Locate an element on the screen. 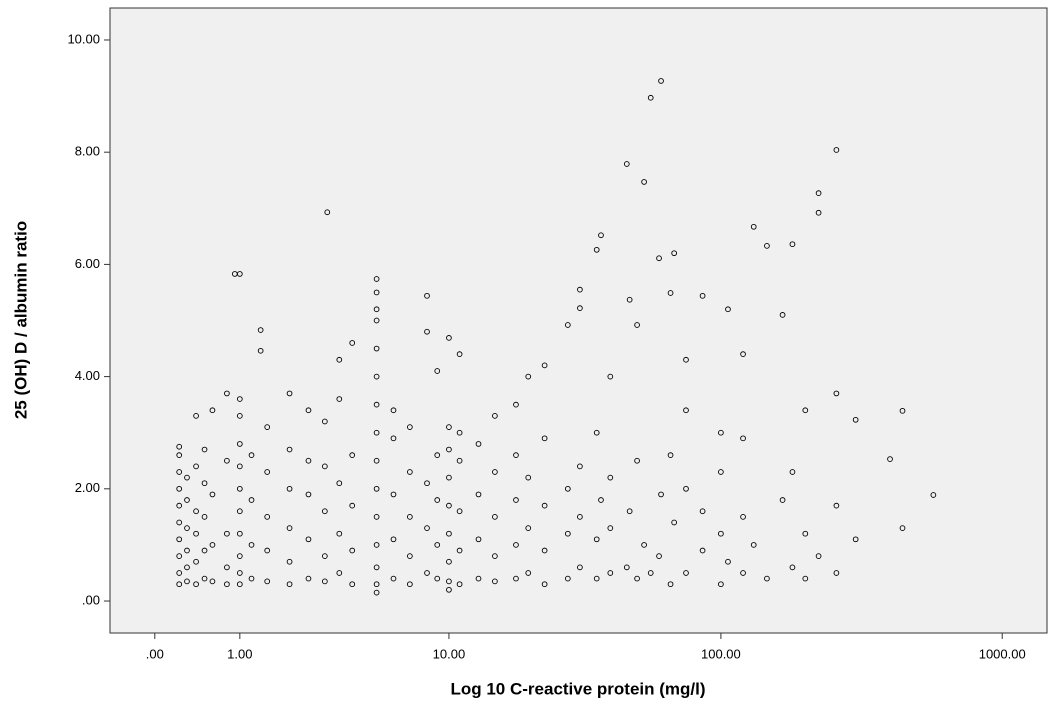 Image resolution: width=1049 pixels, height=704 pixels. y-tick-label: 4.00 is located at coordinates (87, 375).